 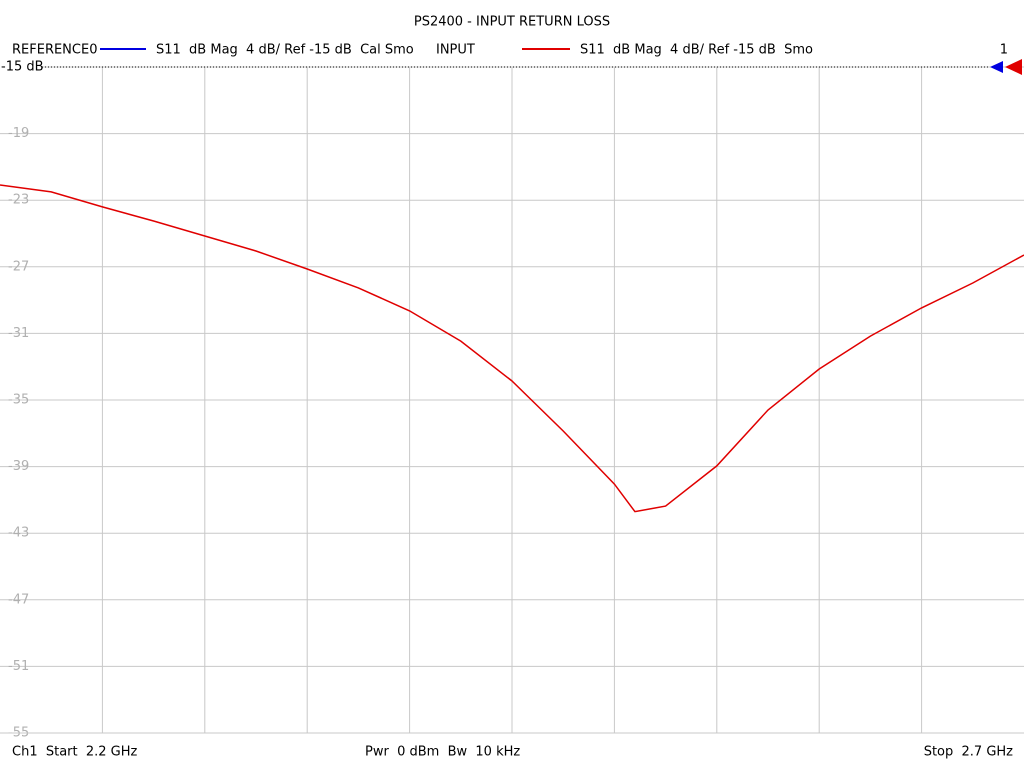 What do you see at coordinates (512, 22) in the screenshot?
I see `chart-title: PS2400 - INPUT RETURN LOSS` at bounding box center [512, 22].